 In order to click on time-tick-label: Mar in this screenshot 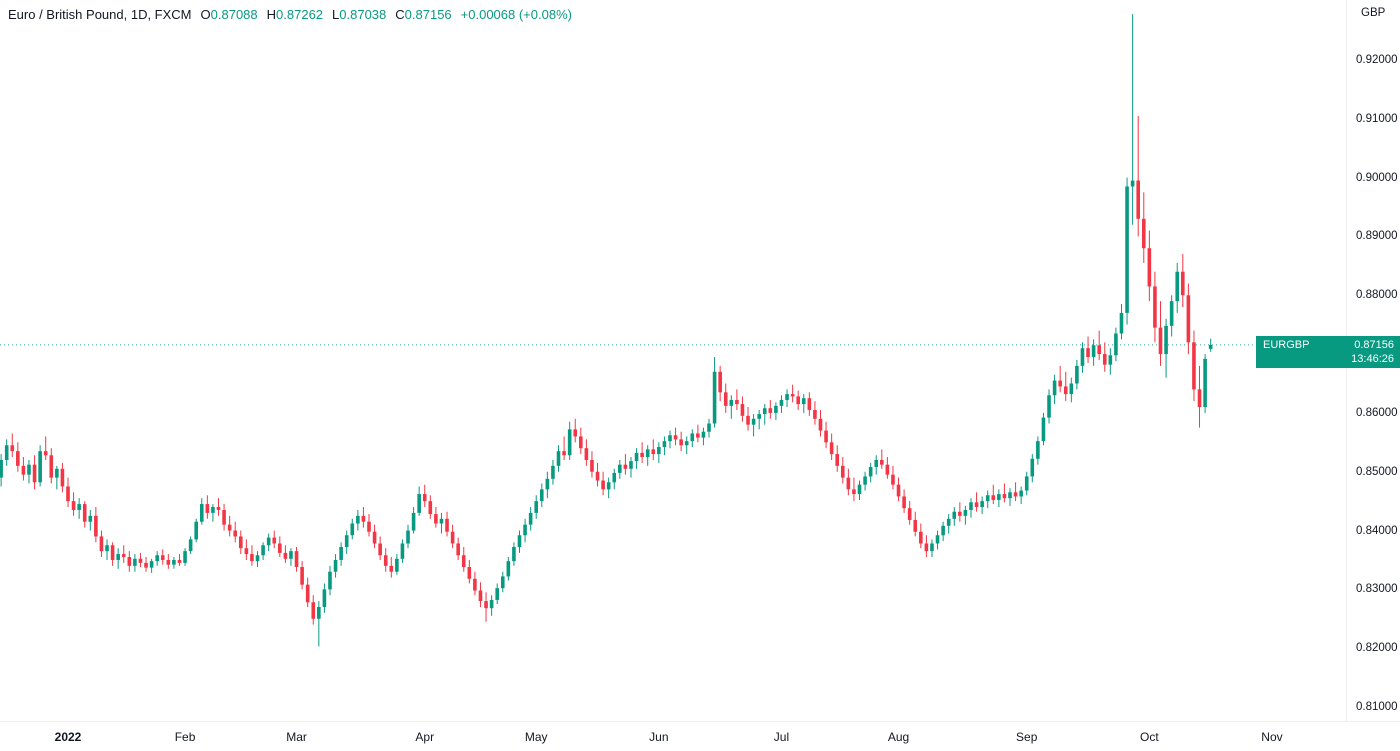, I will do `click(296, 737)`.